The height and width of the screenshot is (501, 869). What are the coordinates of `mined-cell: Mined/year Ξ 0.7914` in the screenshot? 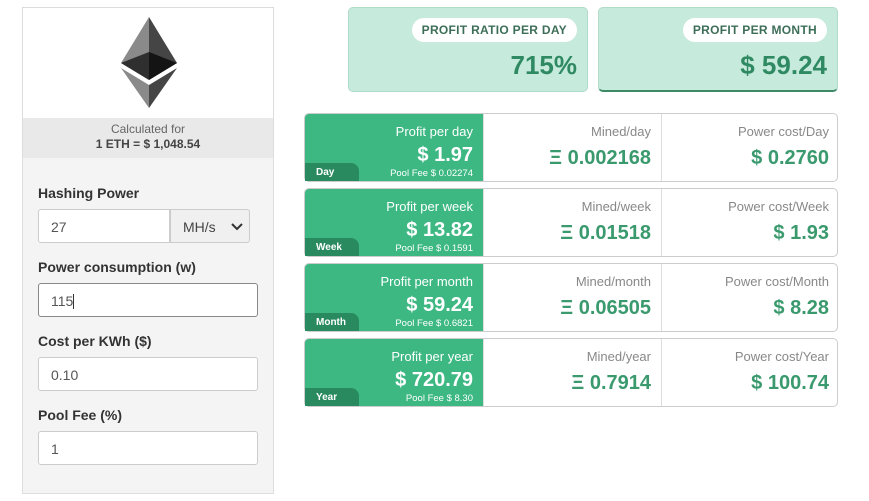 It's located at (572, 372).